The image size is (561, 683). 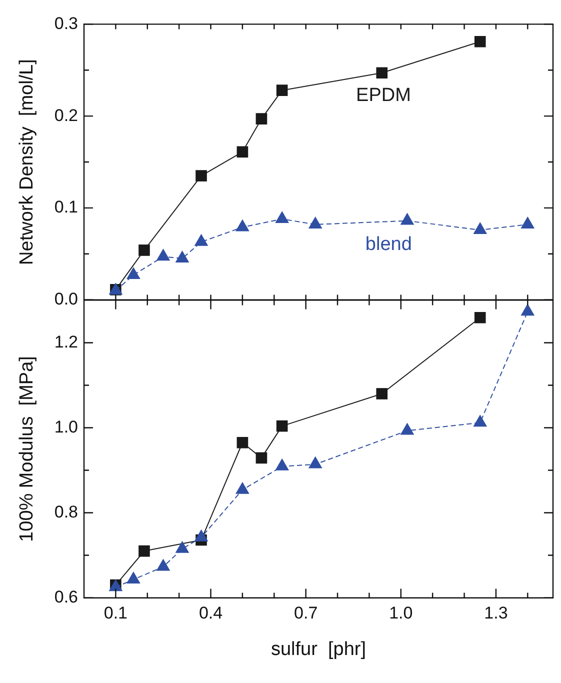 I want to click on x-tick-label: 0.7, so click(x=306, y=613).